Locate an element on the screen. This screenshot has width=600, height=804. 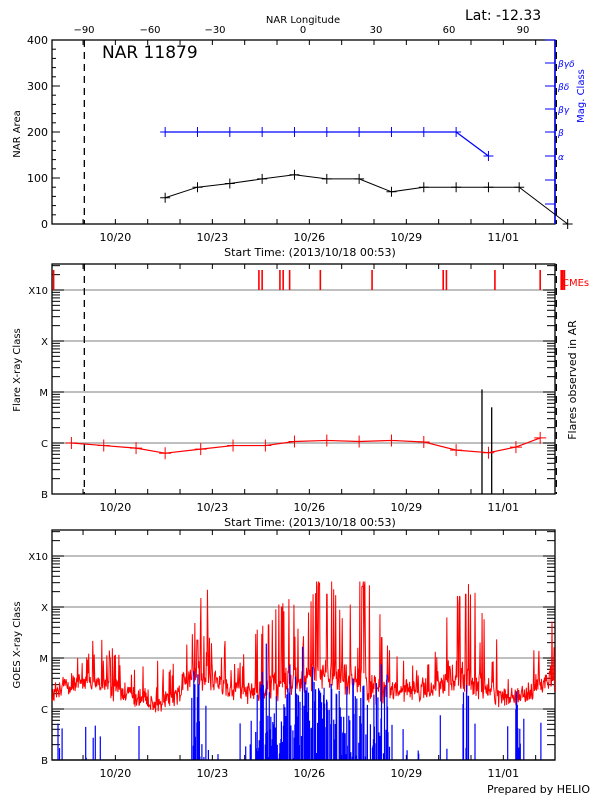
goes-long-channel-line is located at coordinates (303, 647).